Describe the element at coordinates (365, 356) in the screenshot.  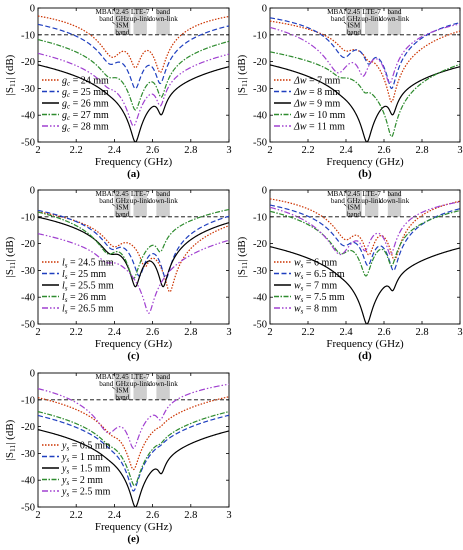
I see `panel-label: (d)` at that location.